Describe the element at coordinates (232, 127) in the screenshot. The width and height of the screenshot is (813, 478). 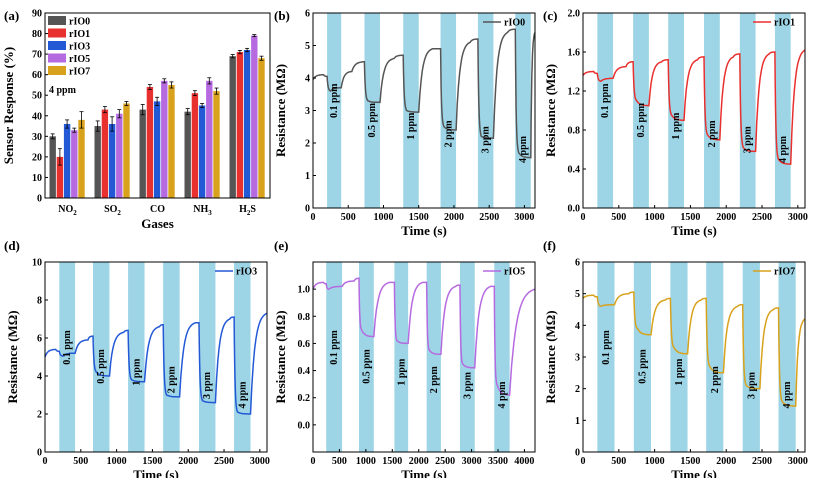
I see `bar-rIO0-H2S` at that location.